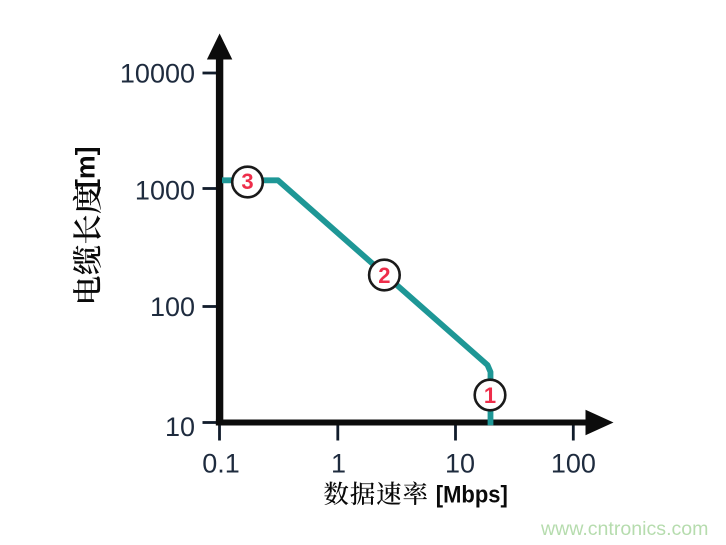 The width and height of the screenshot is (726, 545). What do you see at coordinates (157, 74) in the screenshot?
I see `svg-text: 10000` at bounding box center [157, 74].